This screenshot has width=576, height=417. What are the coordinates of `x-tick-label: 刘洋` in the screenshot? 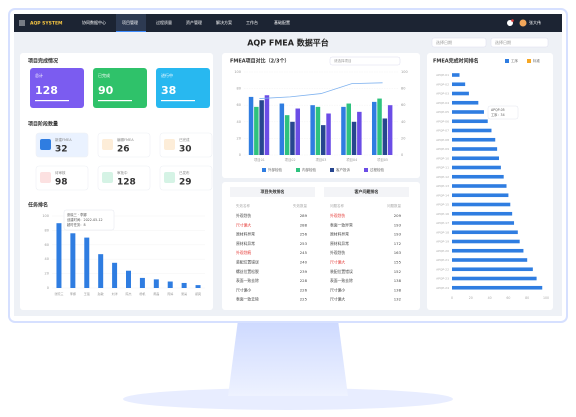 It's located at (115, 293).